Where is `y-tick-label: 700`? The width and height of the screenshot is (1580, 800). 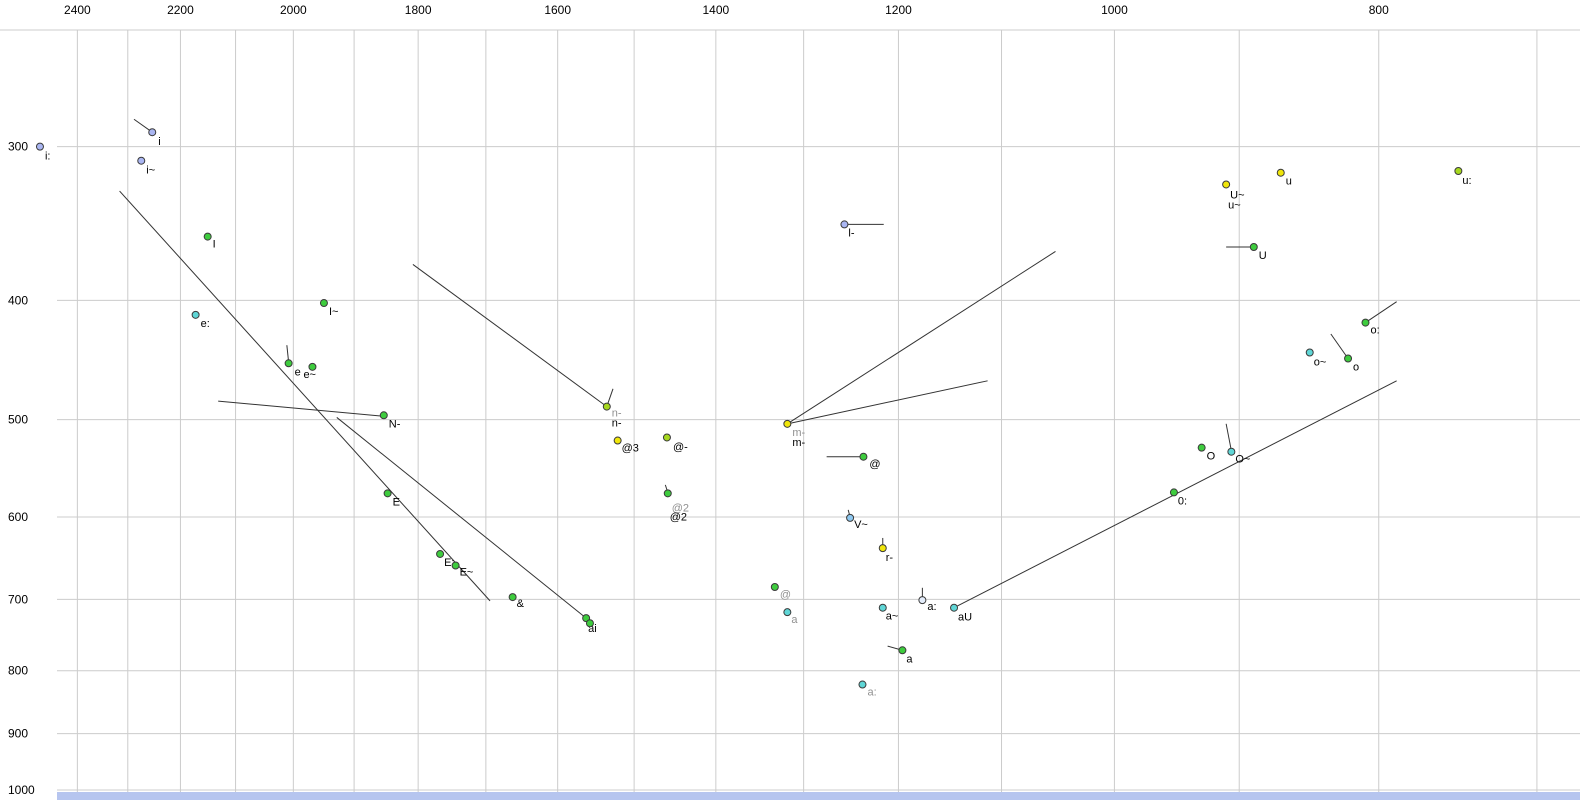 y-tick-label: 700 is located at coordinates (18, 599).